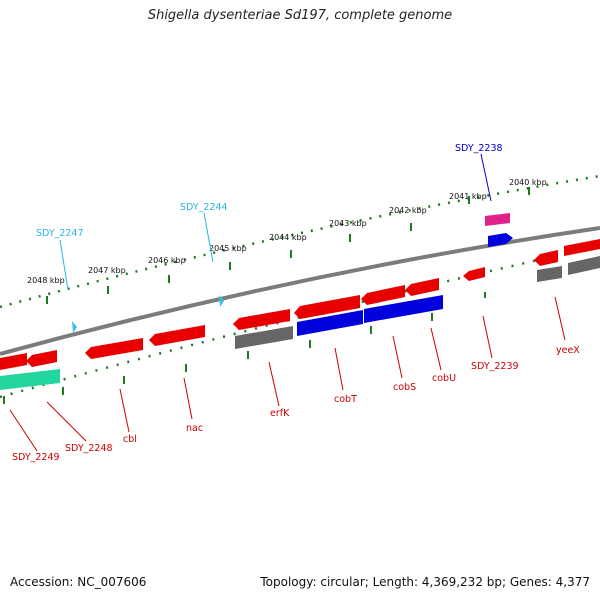 This screenshot has height=600, width=600. I want to click on cyan-markers, so click(148, 314).